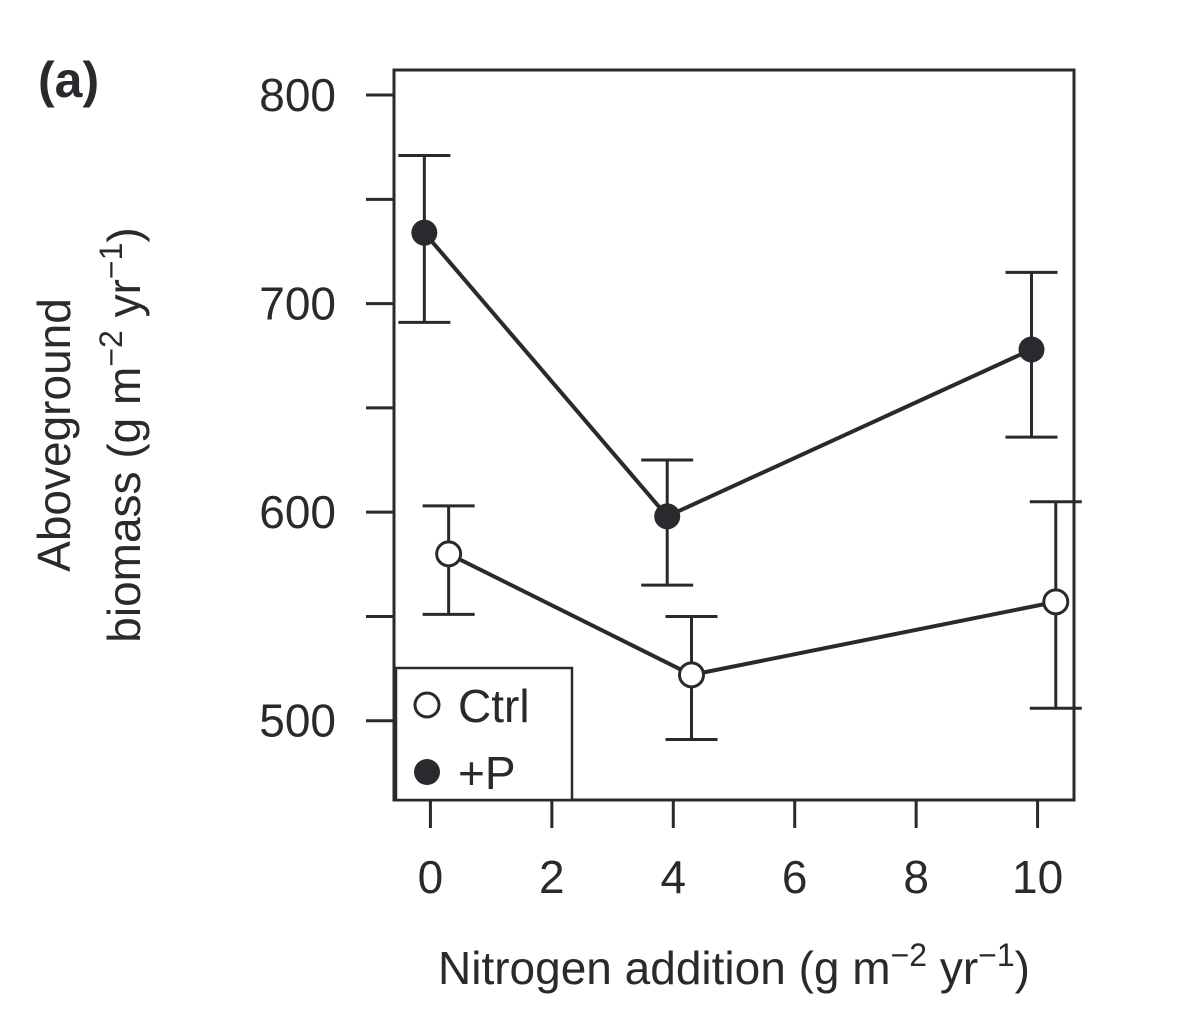 The image size is (1192, 1030). What do you see at coordinates (673, 877) in the screenshot?
I see `x-tick-label-4: 4` at bounding box center [673, 877].